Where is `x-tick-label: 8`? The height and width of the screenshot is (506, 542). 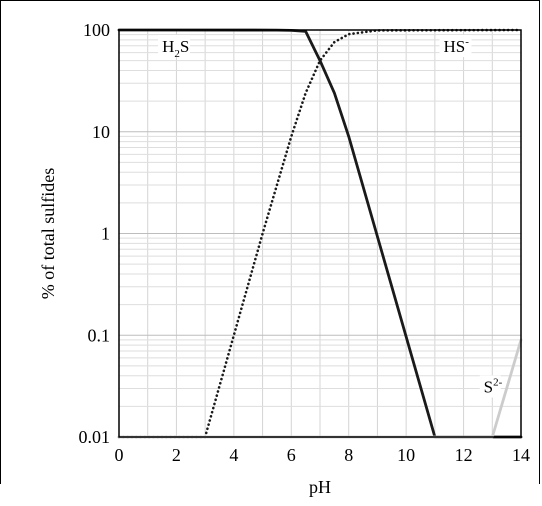
x-tick-label: 8 is located at coordinates (348, 455).